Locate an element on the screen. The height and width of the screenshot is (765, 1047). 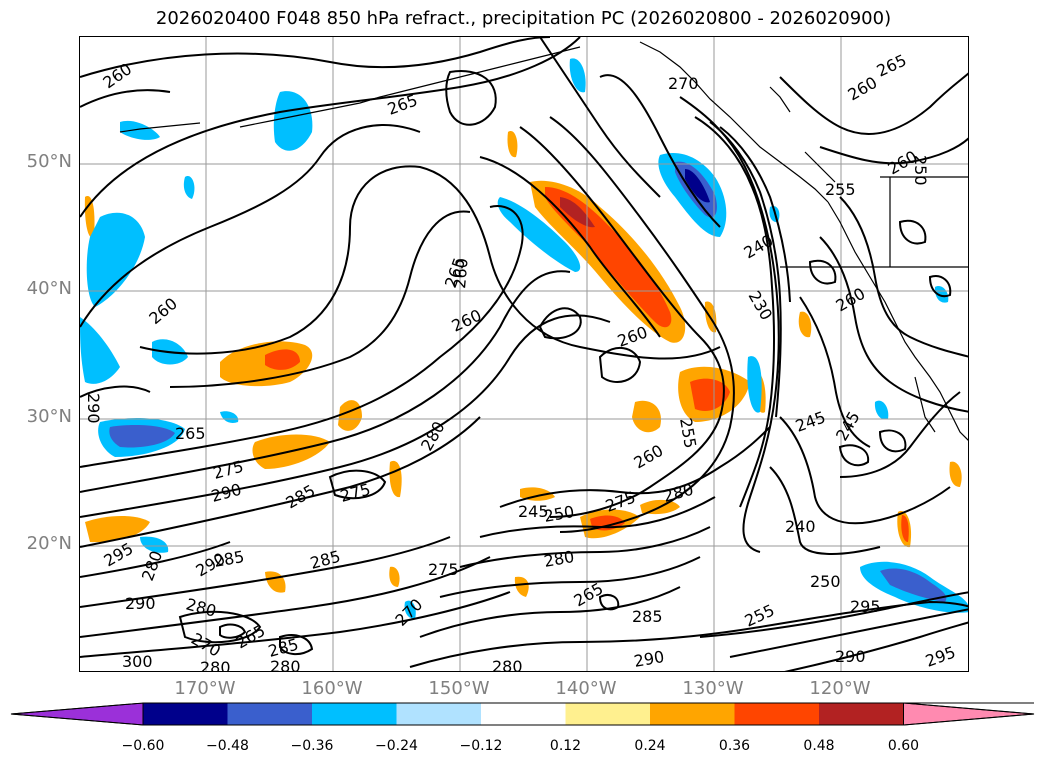
contour-label: 265 is located at coordinates (190, 433).